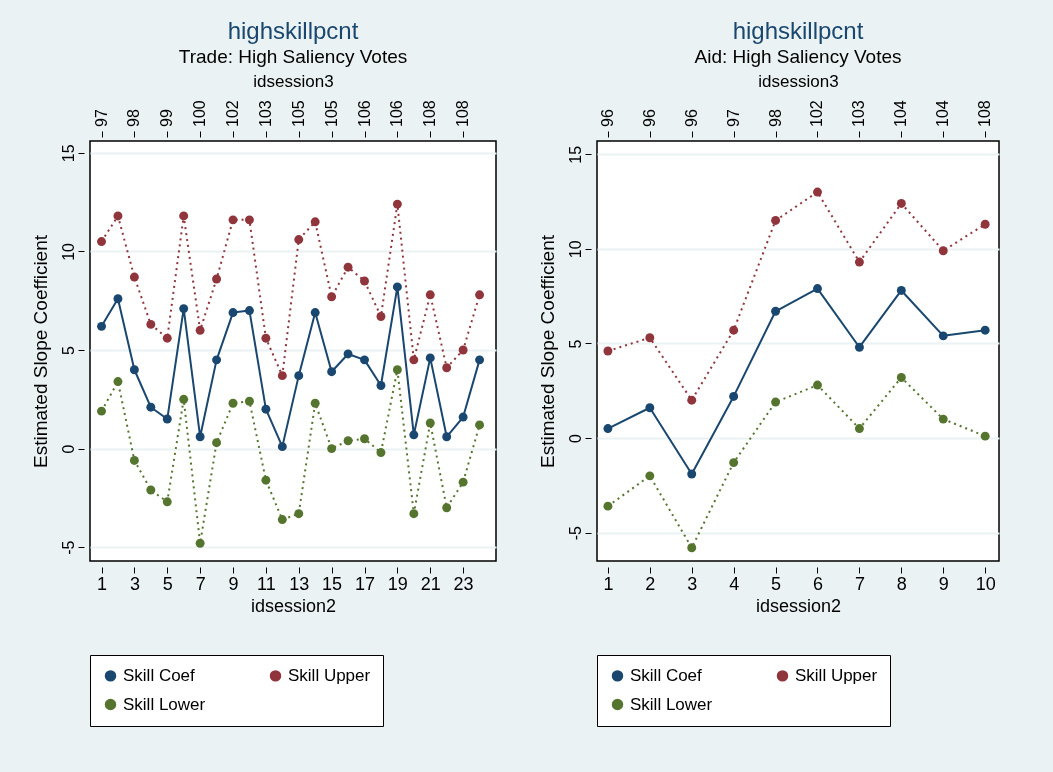  Describe the element at coordinates (101, 118) in the screenshot. I see `annotation: 97` at that location.